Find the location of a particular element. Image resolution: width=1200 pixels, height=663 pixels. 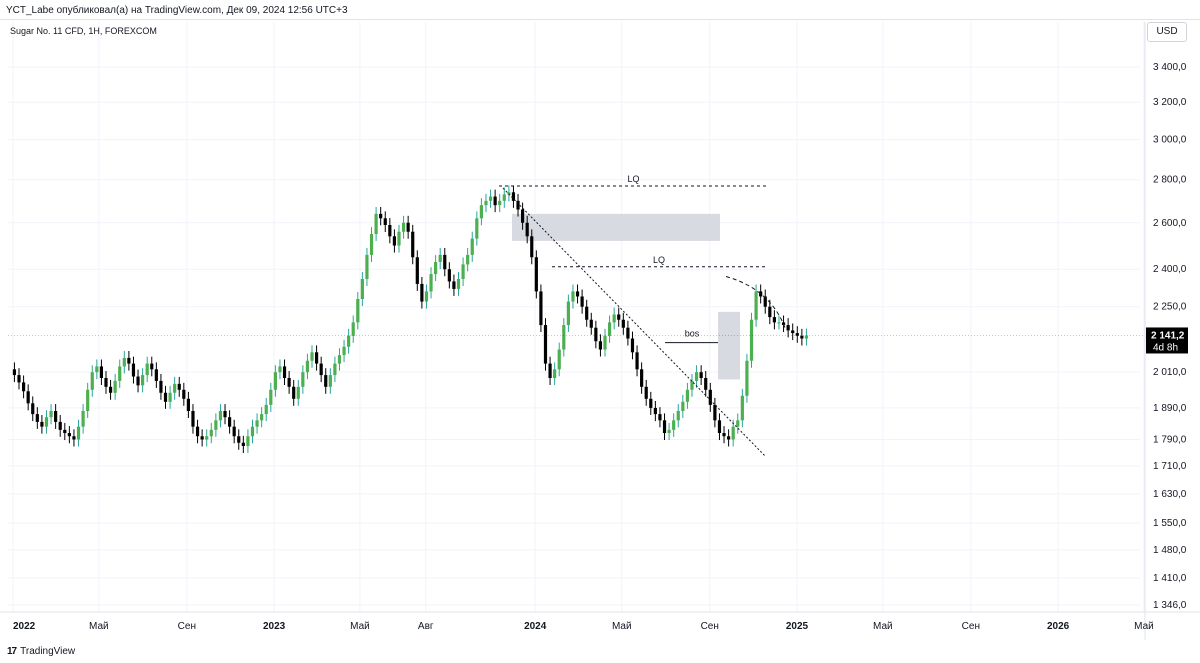

currency-button: USD is located at coordinates (1167, 32).